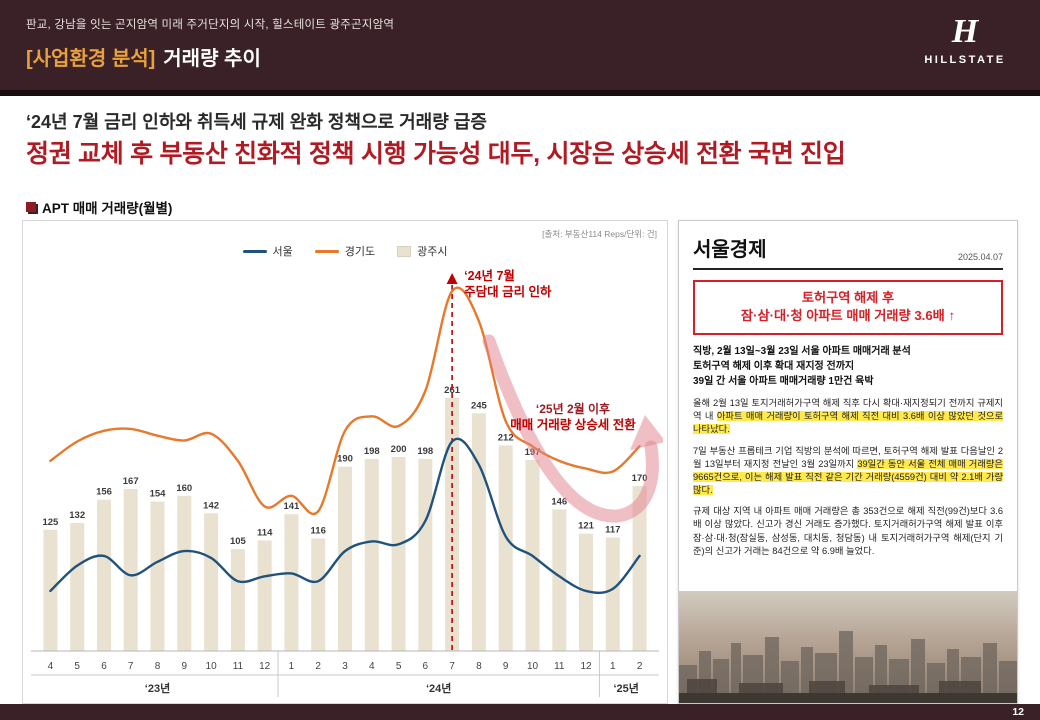 This screenshot has height=720, width=1040. Describe the element at coordinates (980, 257) in the screenshot. I see `article-date: 2025.04.07` at that location.